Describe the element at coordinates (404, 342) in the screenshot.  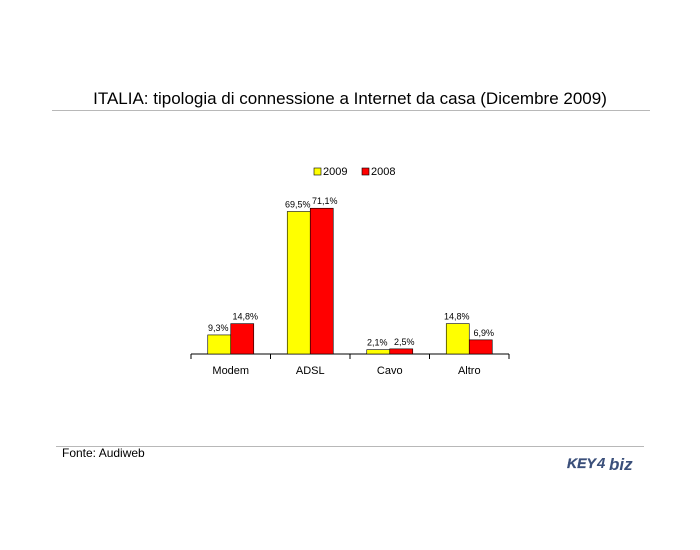
I see `data-label-2008-cavo: 2,5%` at that location.